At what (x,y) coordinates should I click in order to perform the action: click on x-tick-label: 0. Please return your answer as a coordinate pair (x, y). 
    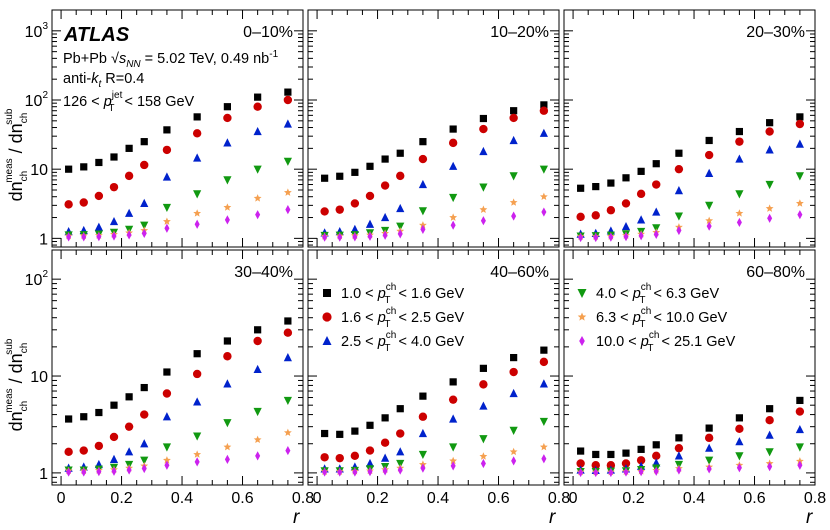
    Looking at the image, I should click on (573, 498).